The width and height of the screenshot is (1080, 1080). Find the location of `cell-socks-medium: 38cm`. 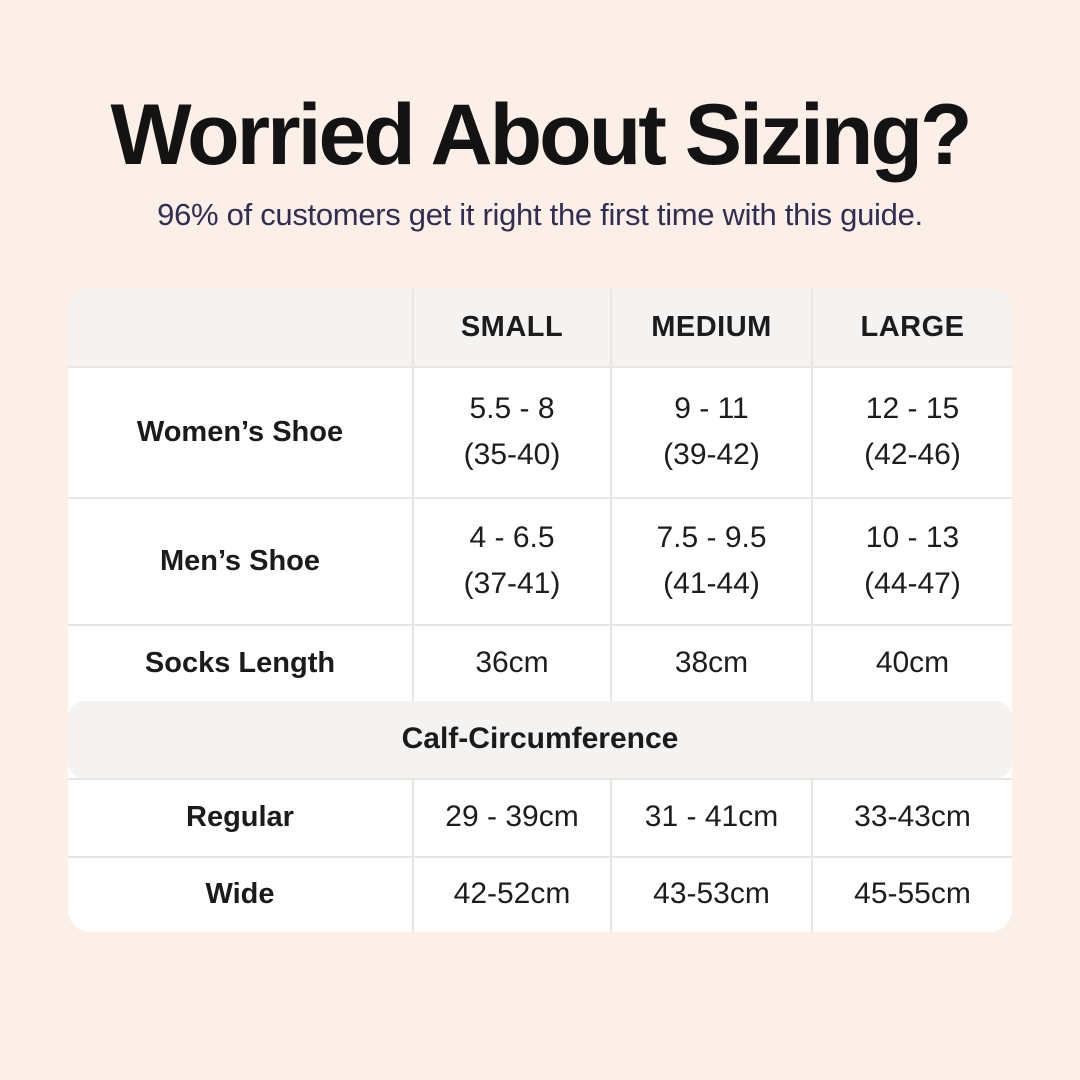

cell-socks-medium: 38cm is located at coordinates (710, 662).